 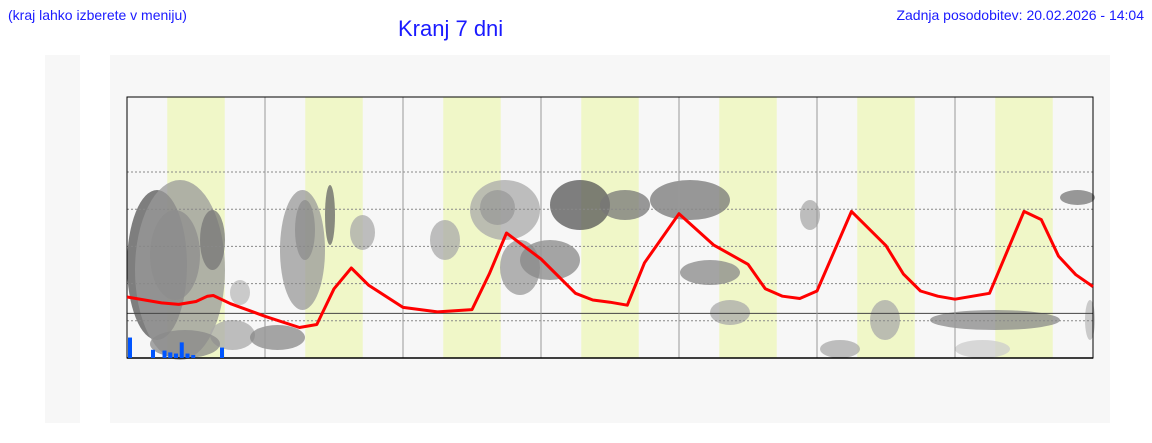 What do you see at coordinates (62, 239) in the screenshot?
I see `temp-axis-panel` at bounding box center [62, 239].